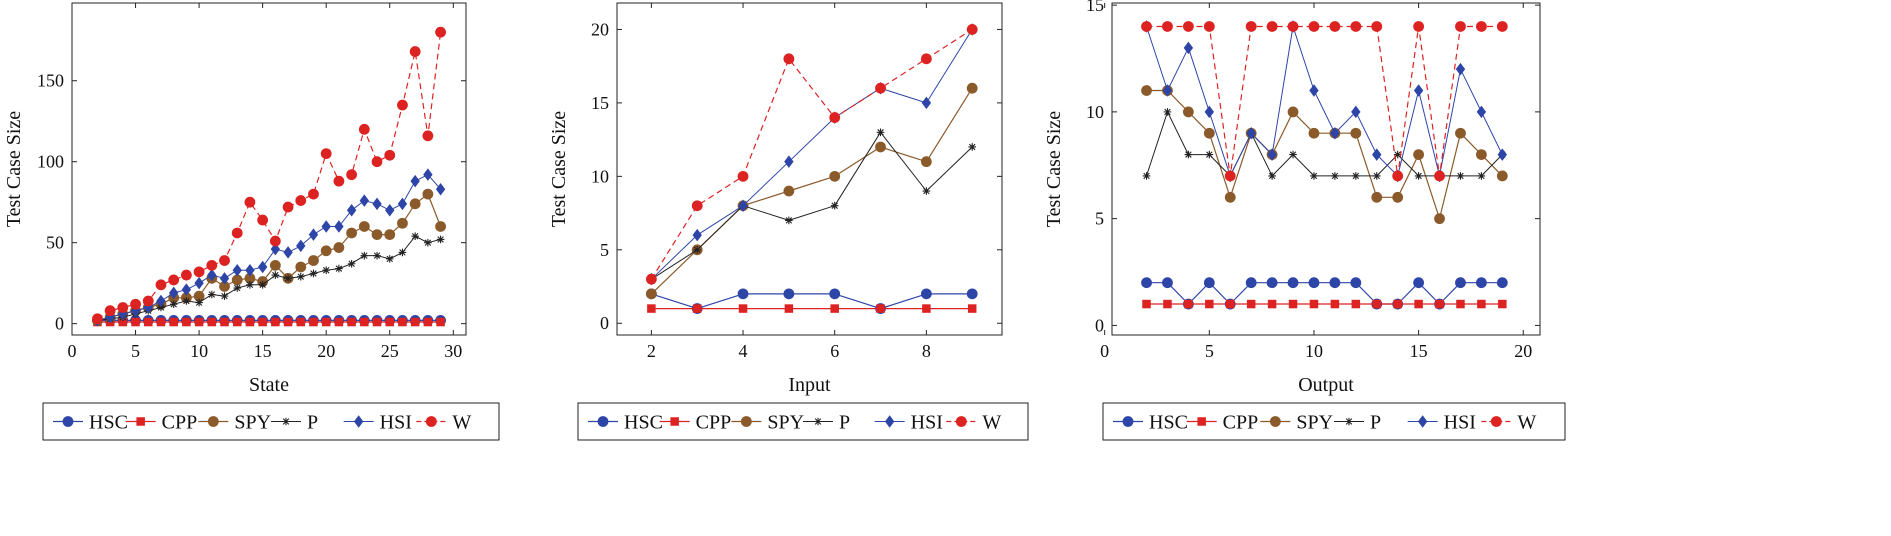 The height and width of the screenshot is (536, 1891). Describe the element at coordinates (1201, 421) in the screenshot. I see `legend-marker-cpp` at that location.